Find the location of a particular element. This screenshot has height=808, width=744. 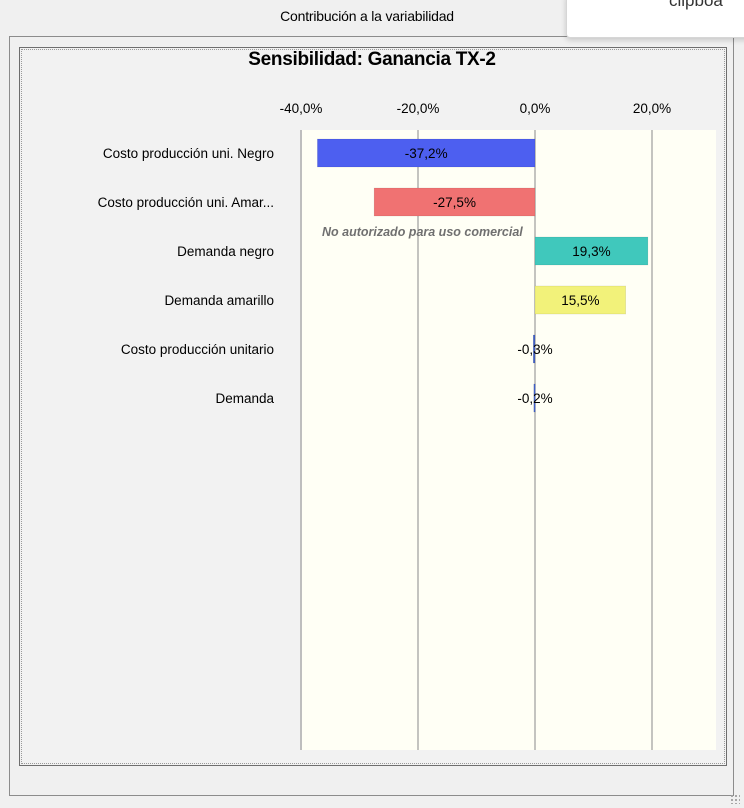

x-tick-label: 0,0% is located at coordinates (535, 108).